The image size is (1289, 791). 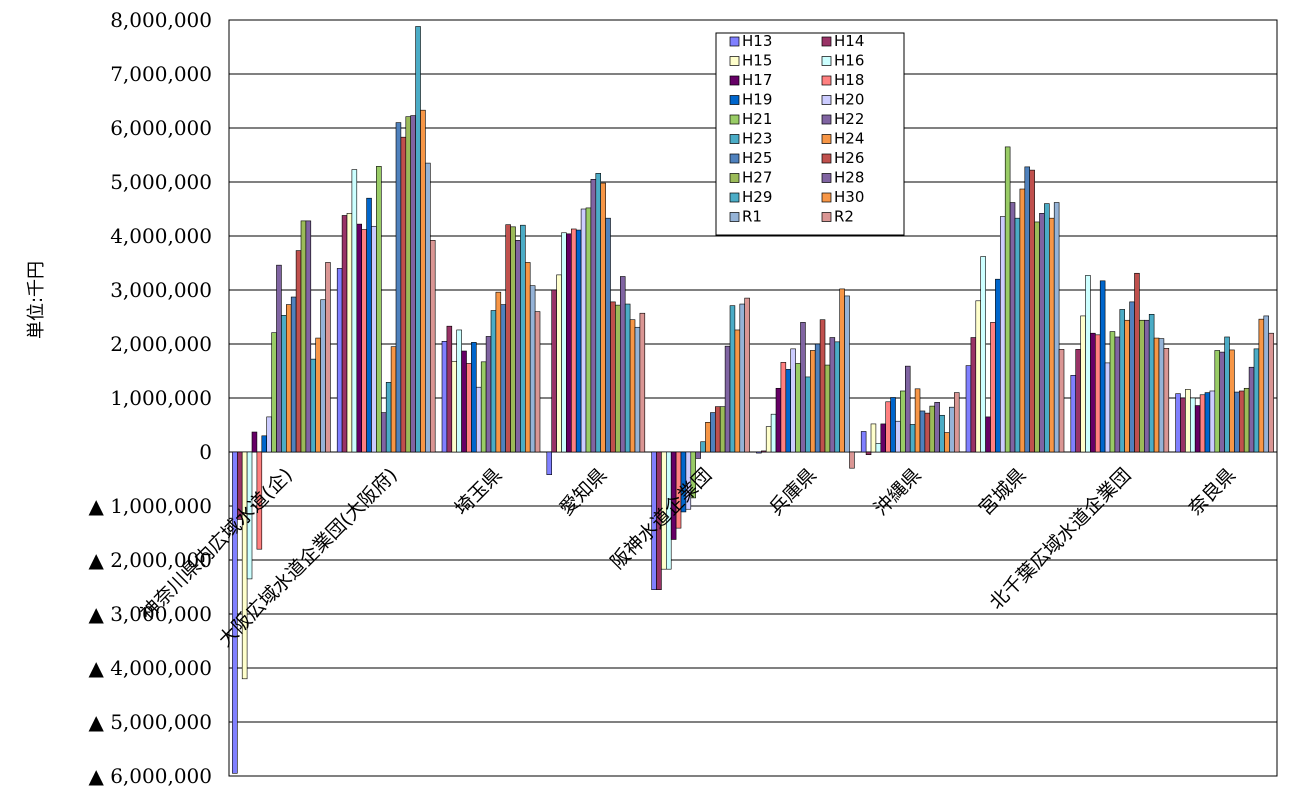 What do you see at coordinates (849, 178) in the screenshot?
I see `legend-item-H28: H28` at bounding box center [849, 178].